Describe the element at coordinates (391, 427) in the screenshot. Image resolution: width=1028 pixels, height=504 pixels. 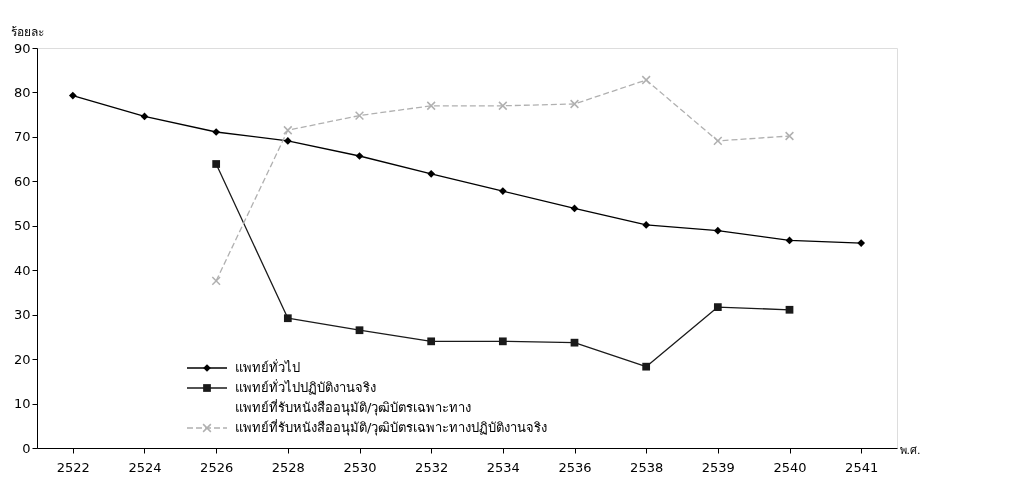
I see `legend-label: แพทย์ที่รับหนังสืออนุมัติ/วุฒิบัตรเฉพาะทางปฏิบัติงานจริง` at that location.